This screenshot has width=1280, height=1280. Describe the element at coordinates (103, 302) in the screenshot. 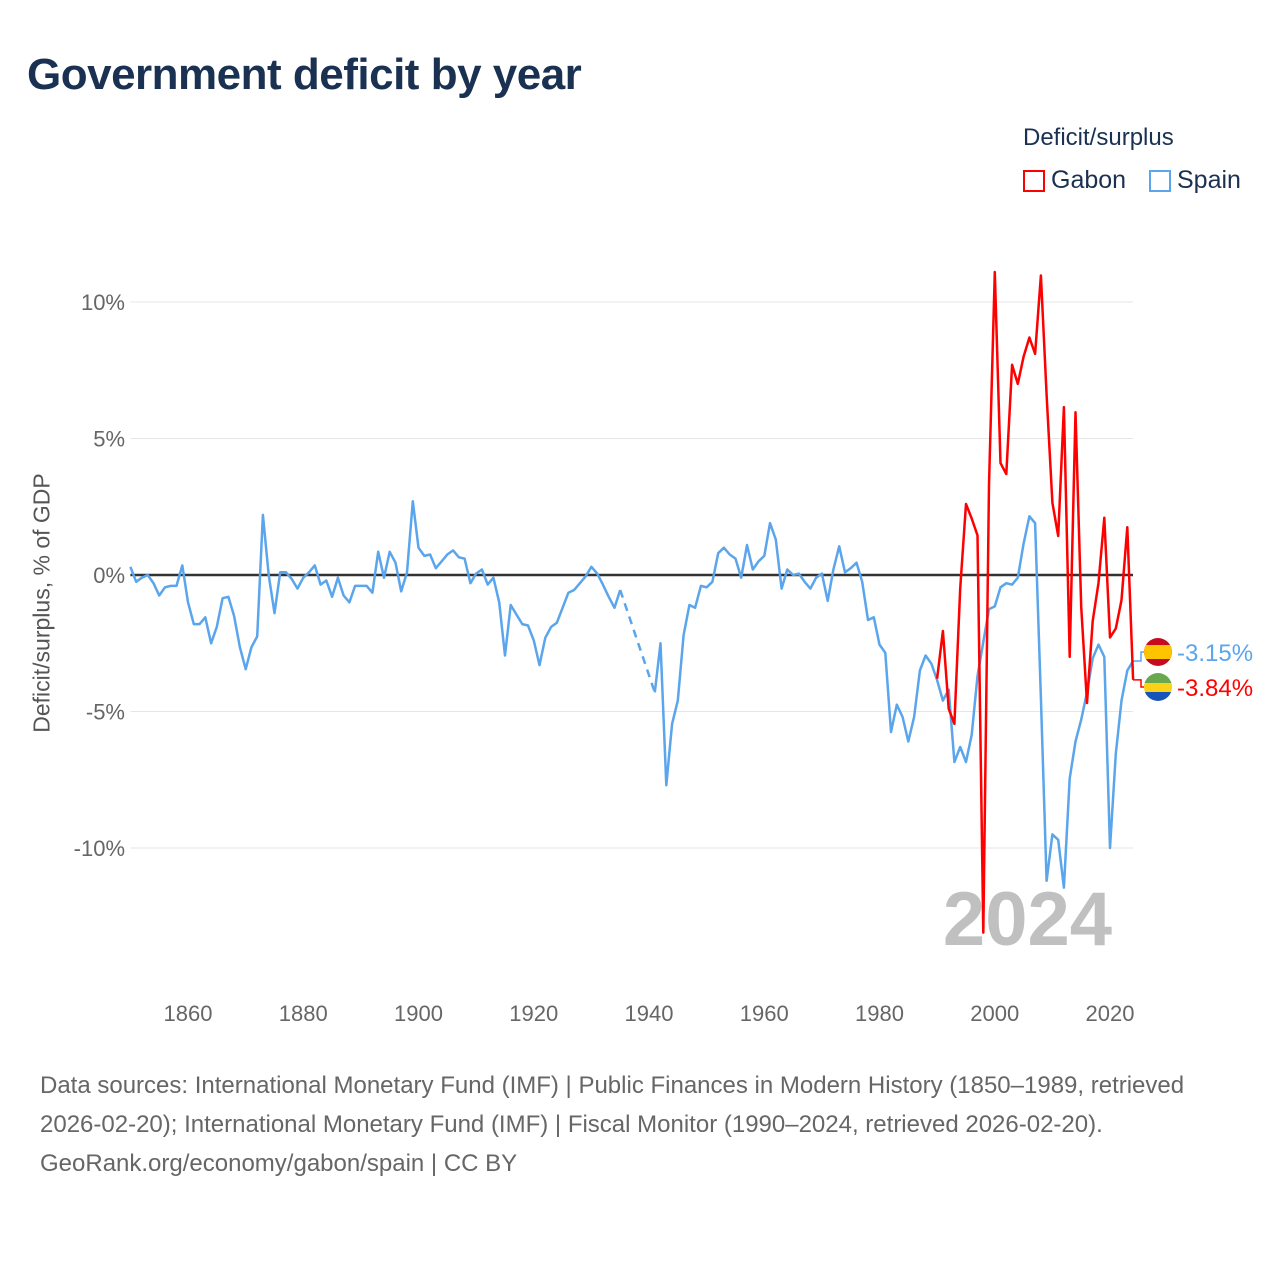

I see `y-tick-label: 10%` at that location.